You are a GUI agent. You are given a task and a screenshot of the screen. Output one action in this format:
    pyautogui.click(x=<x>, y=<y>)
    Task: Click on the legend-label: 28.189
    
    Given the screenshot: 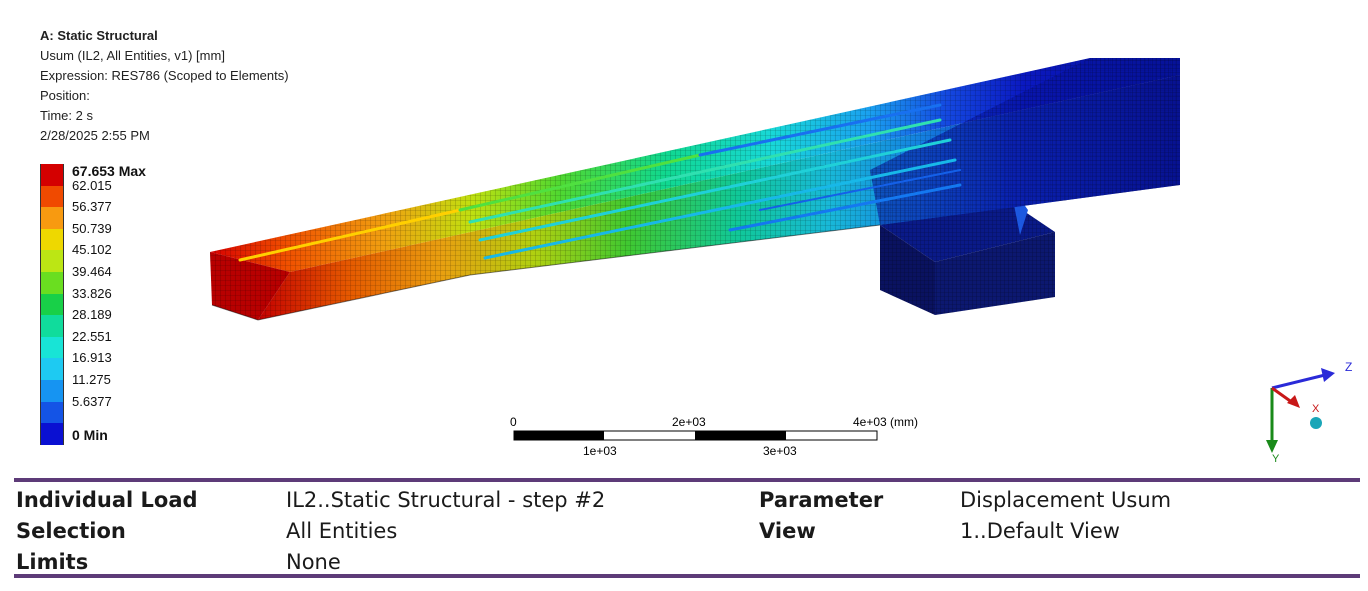 What is the action you would take?
    pyautogui.click(x=92, y=315)
    